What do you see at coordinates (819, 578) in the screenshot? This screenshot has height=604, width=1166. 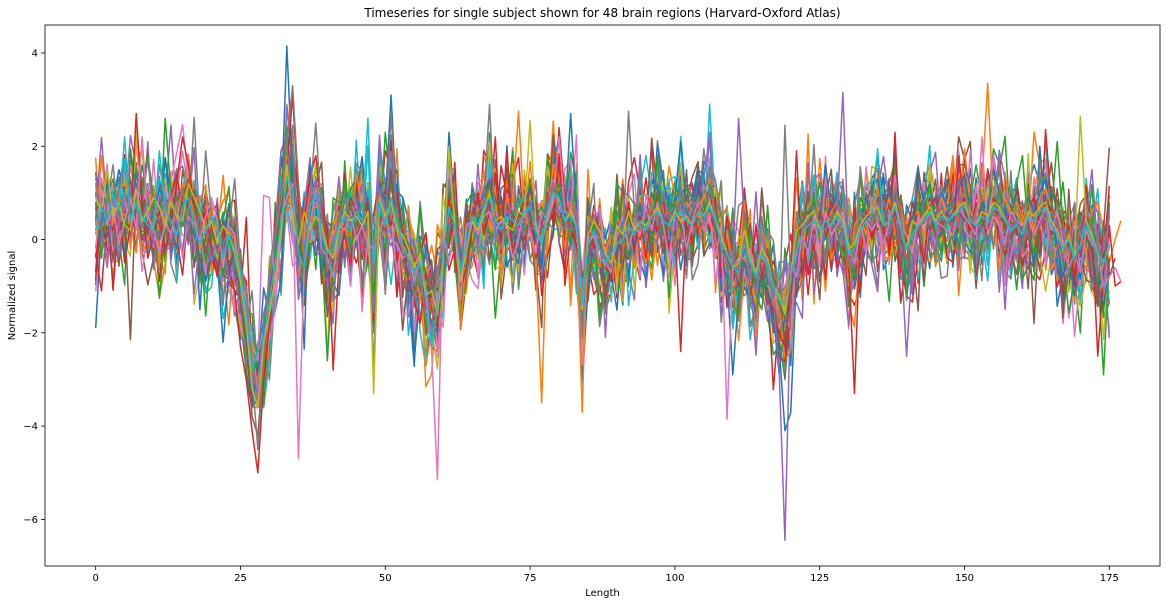 I see `x-tick-label: 125` at bounding box center [819, 578].